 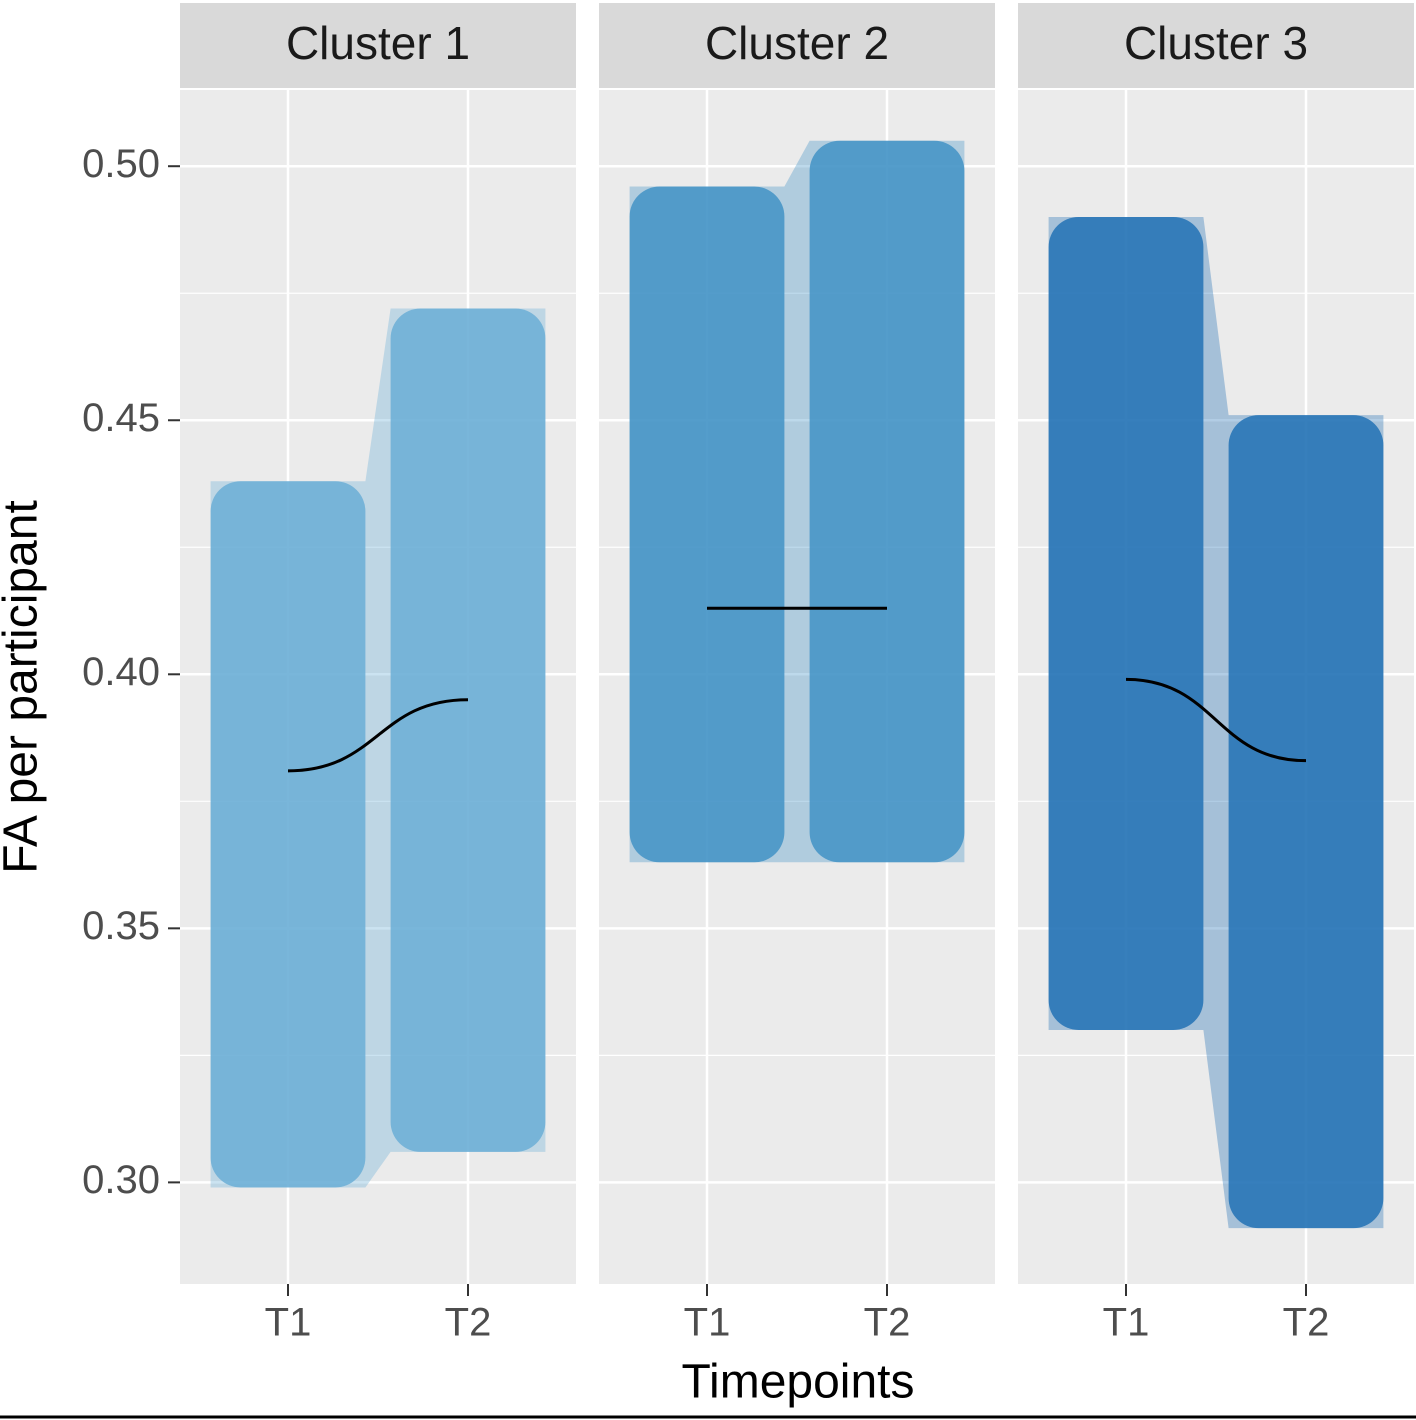 What do you see at coordinates (121, 418) in the screenshot?
I see `y-tick-label: 0.45` at bounding box center [121, 418].